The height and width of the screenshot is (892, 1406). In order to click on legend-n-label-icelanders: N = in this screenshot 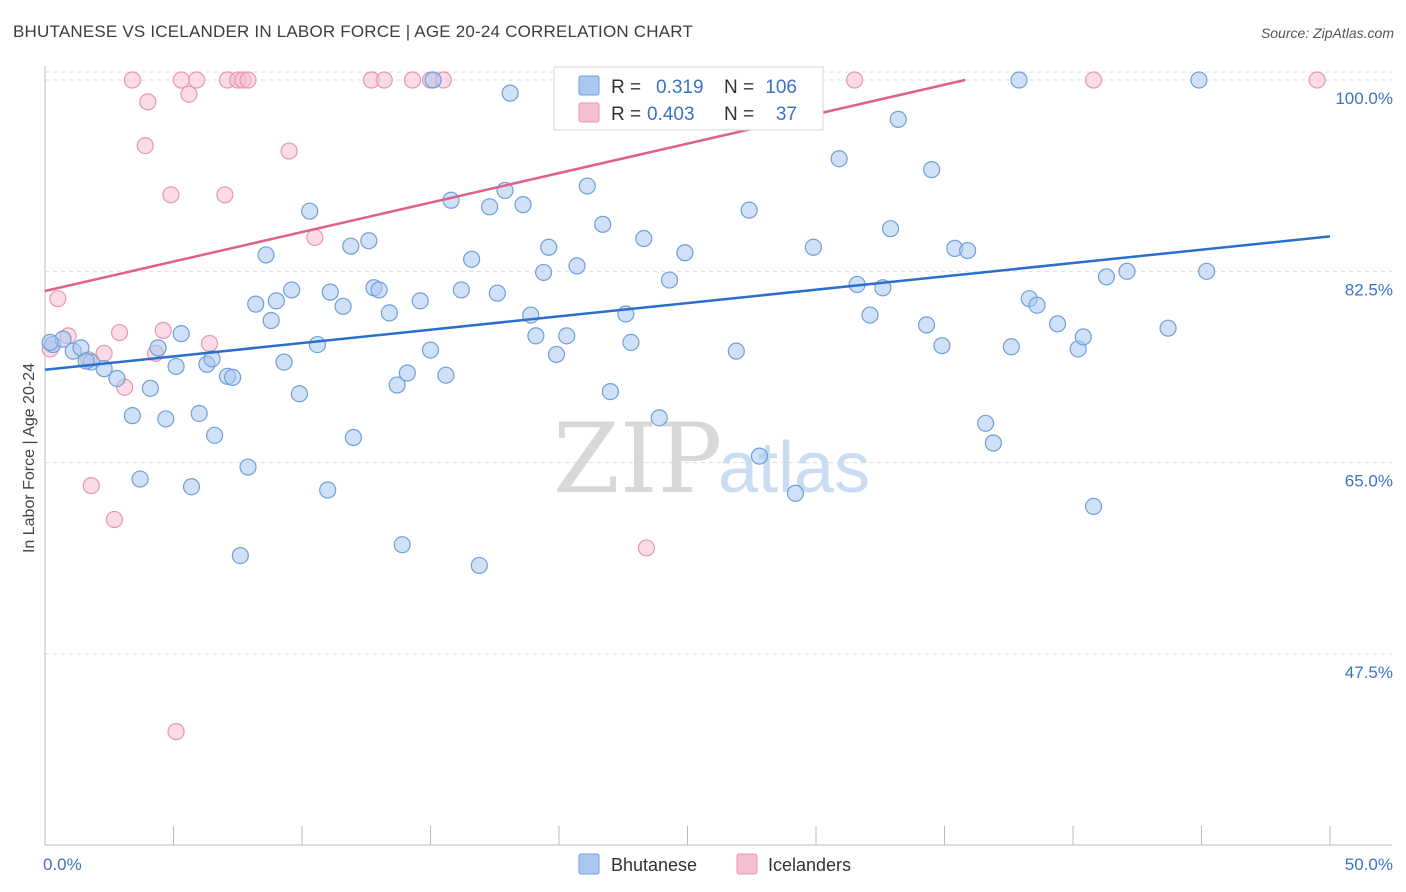, I will do `click(739, 114)`.